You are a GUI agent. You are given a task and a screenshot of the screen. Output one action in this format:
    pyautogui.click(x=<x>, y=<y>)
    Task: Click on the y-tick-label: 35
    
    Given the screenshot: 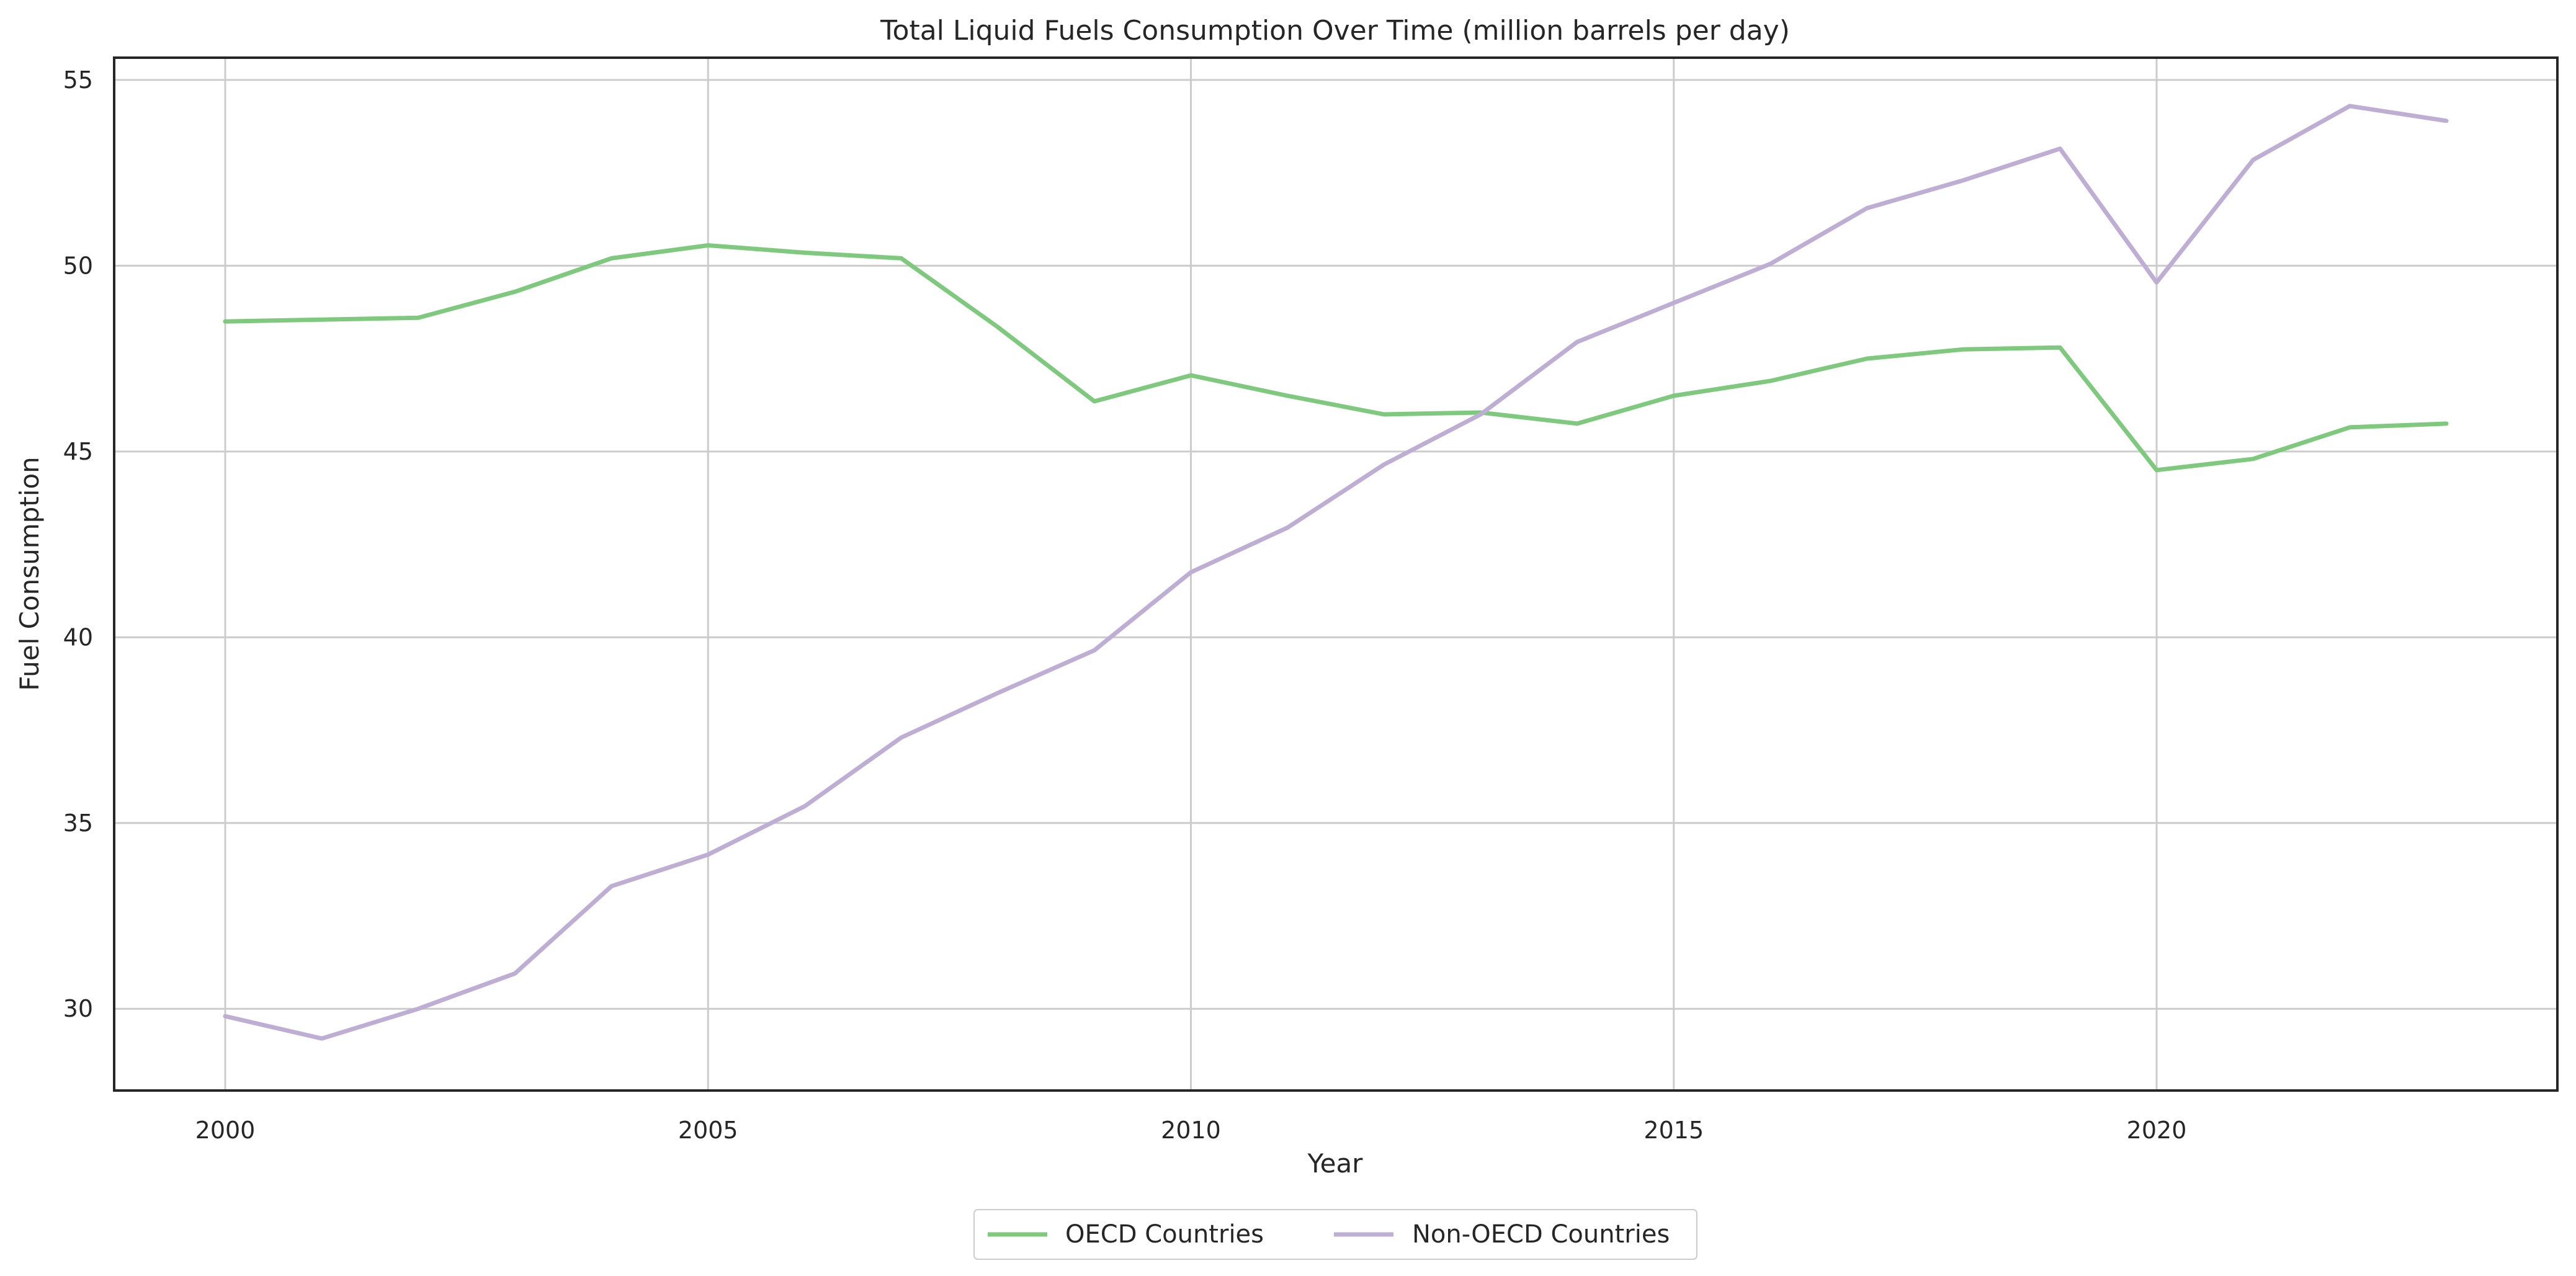 What is the action you would take?
    pyautogui.click(x=78, y=823)
    